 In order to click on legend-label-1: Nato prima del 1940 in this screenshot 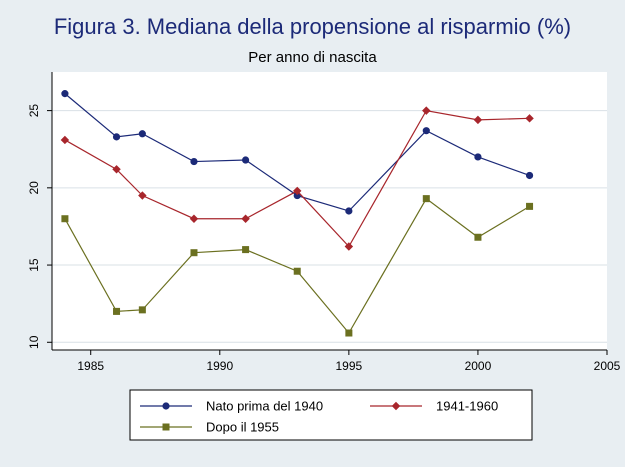, I will do `click(264, 406)`.